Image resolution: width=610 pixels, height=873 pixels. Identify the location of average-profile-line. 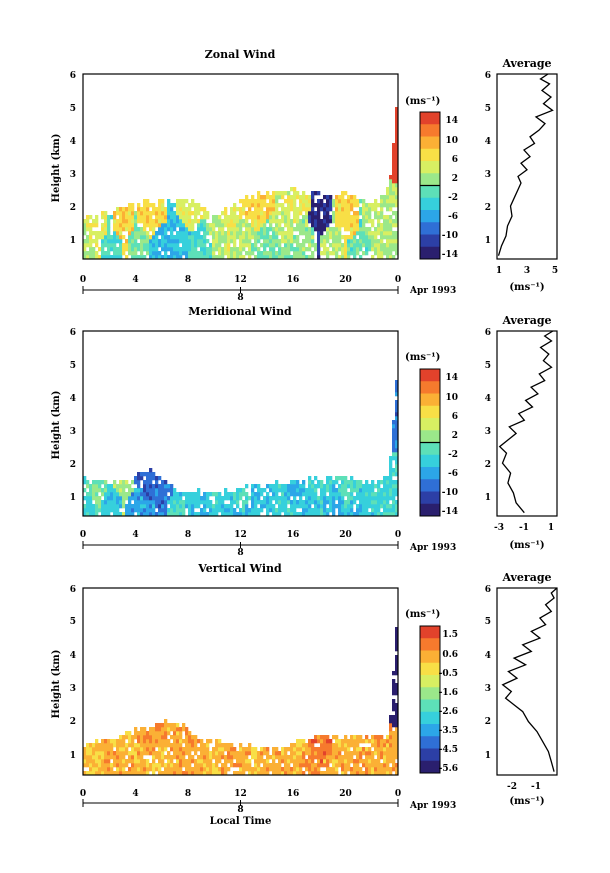
(529, 679).